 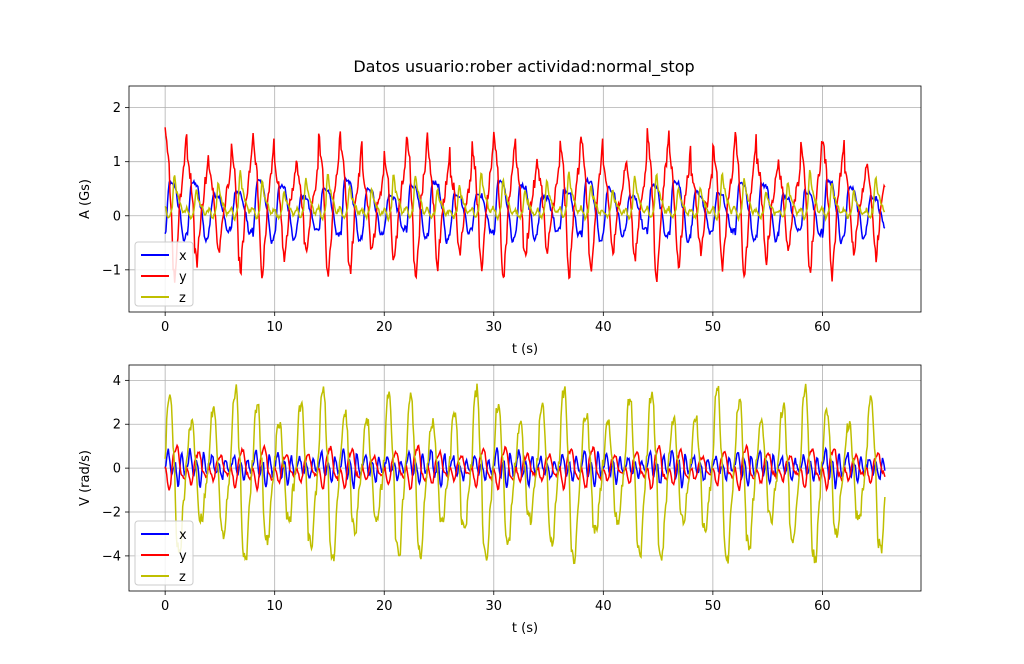 What do you see at coordinates (525, 196) in the screenshot?
I see `series-line-z` at bounding box center [525, 196].